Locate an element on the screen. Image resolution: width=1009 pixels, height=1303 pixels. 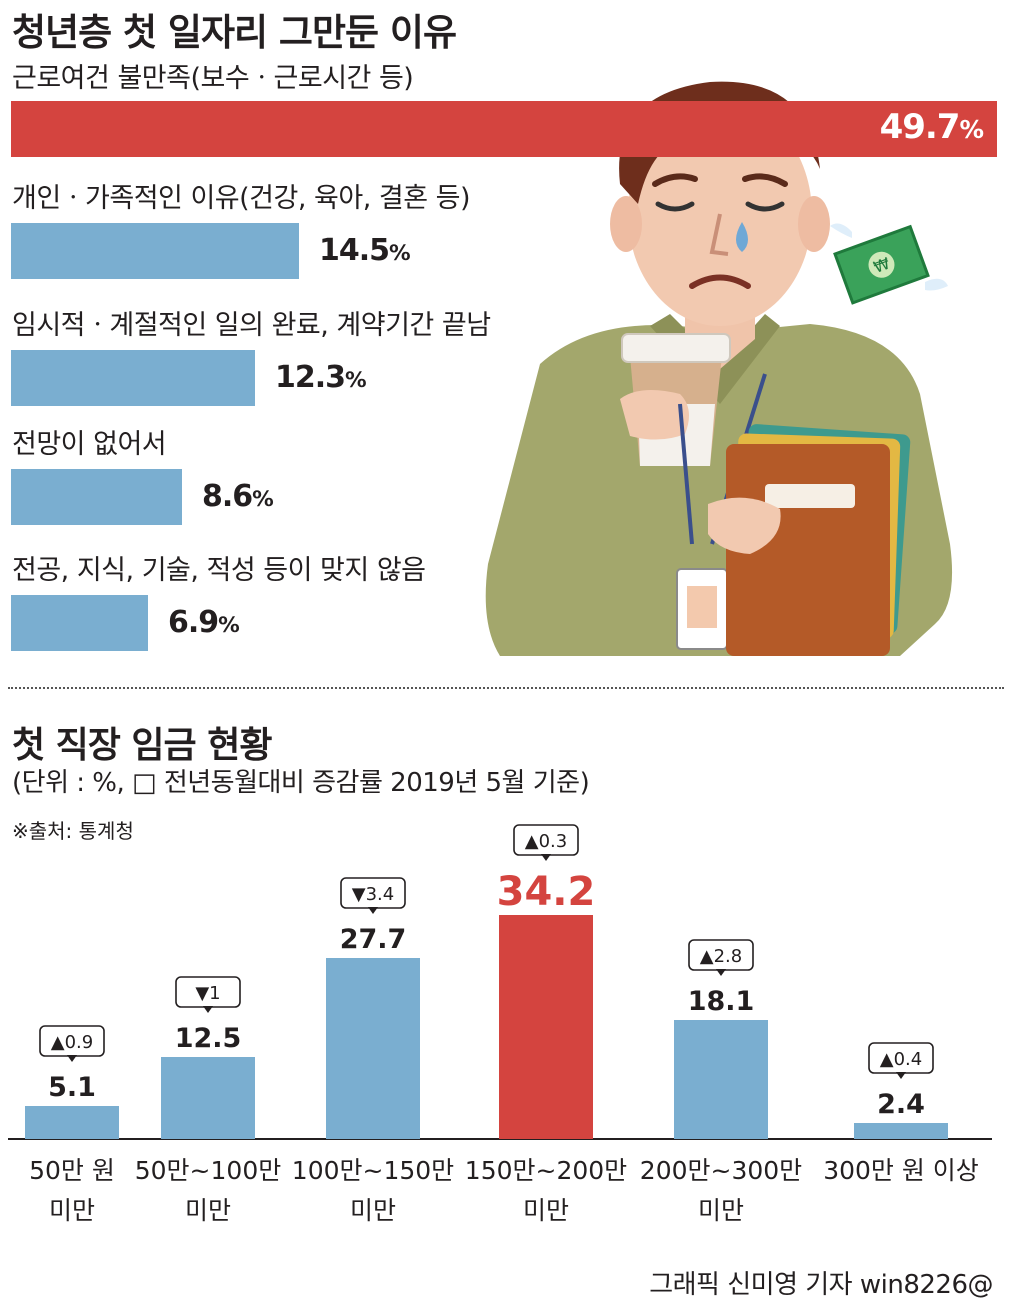
category-label-3-1: 100만~150만 is located at coordinates (373, 1170).